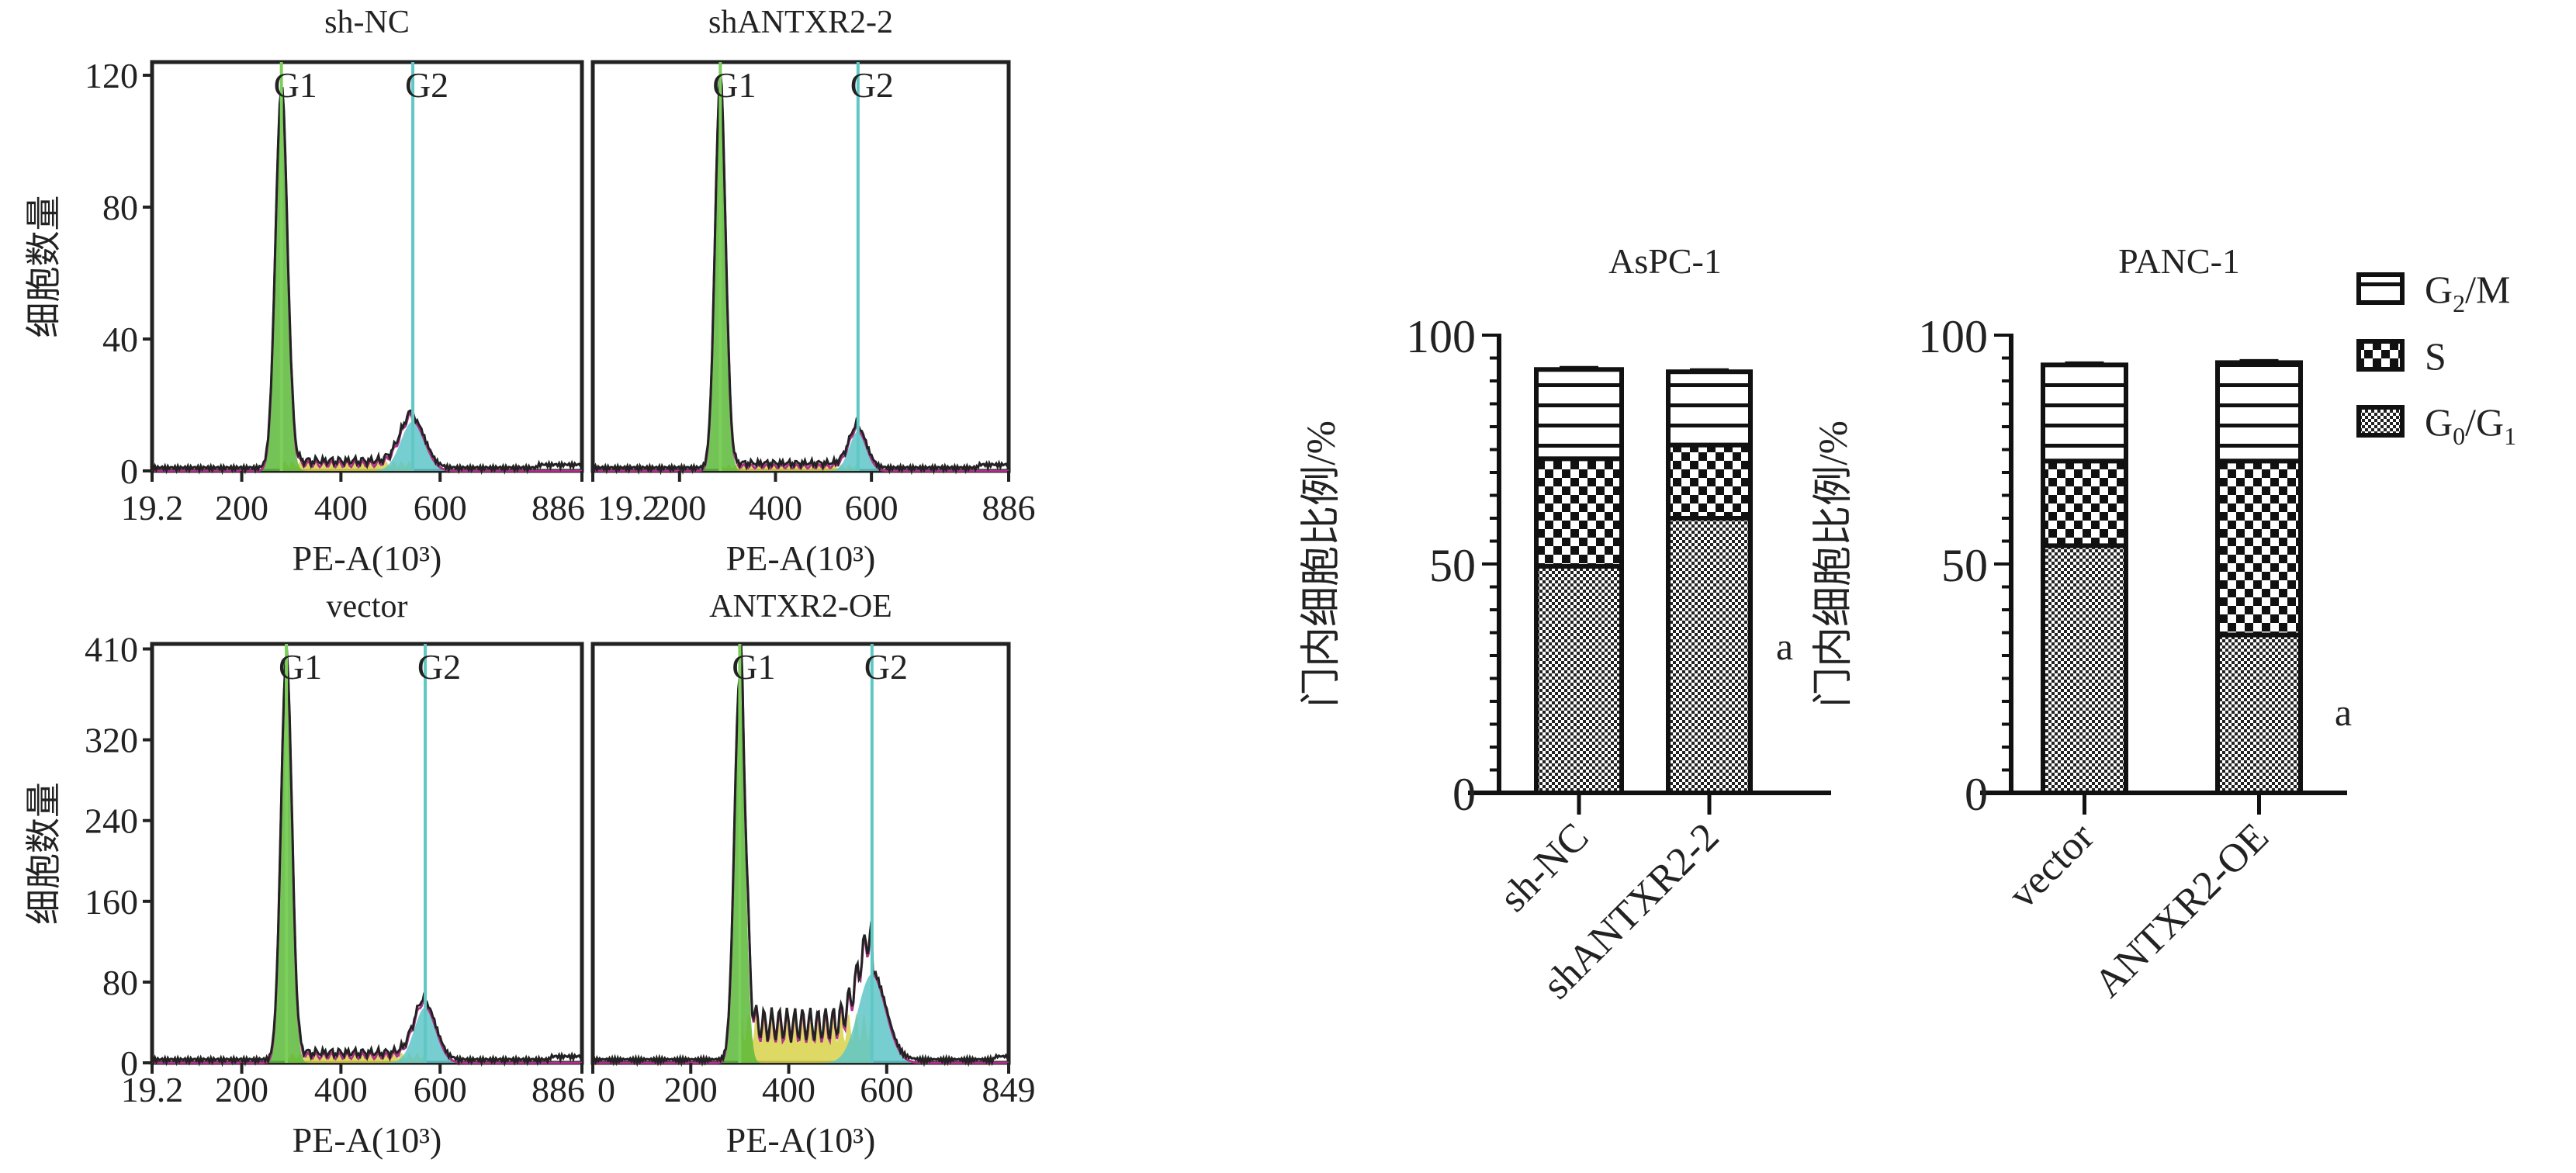 This screenshot has height=1173, width=2576. Describe the element at coordinates (2484, 422) in the screenshot. I see `legend-text: /G` at that location.